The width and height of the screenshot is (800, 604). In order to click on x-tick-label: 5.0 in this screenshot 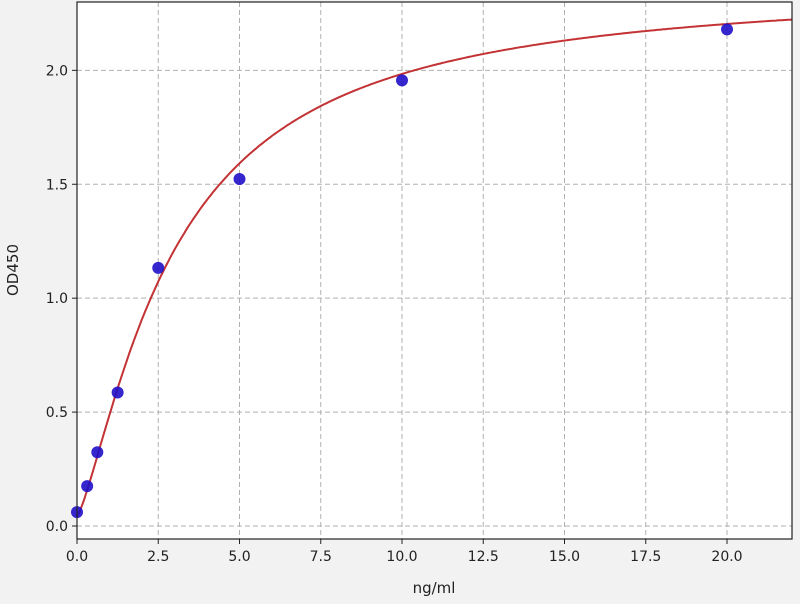, I will do `click(239, 557)`.